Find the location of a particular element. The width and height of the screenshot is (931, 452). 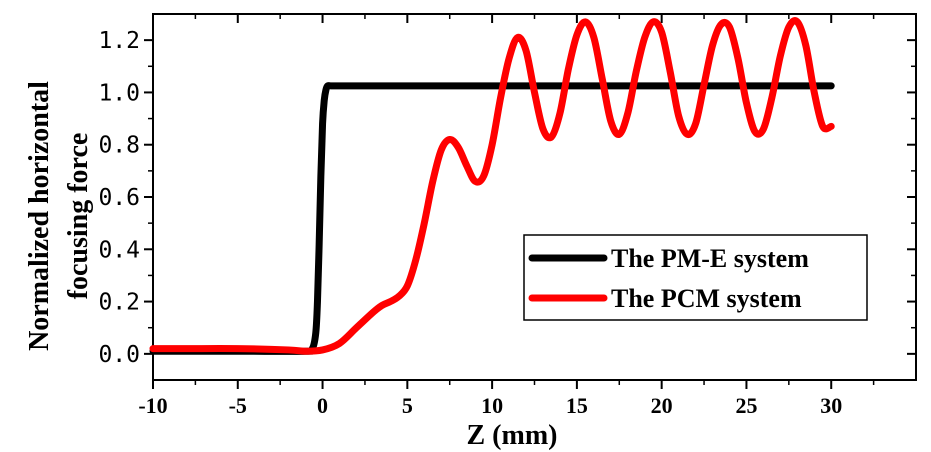

legend: The PM-E system The PCM system is located at coordinates (695, 277).